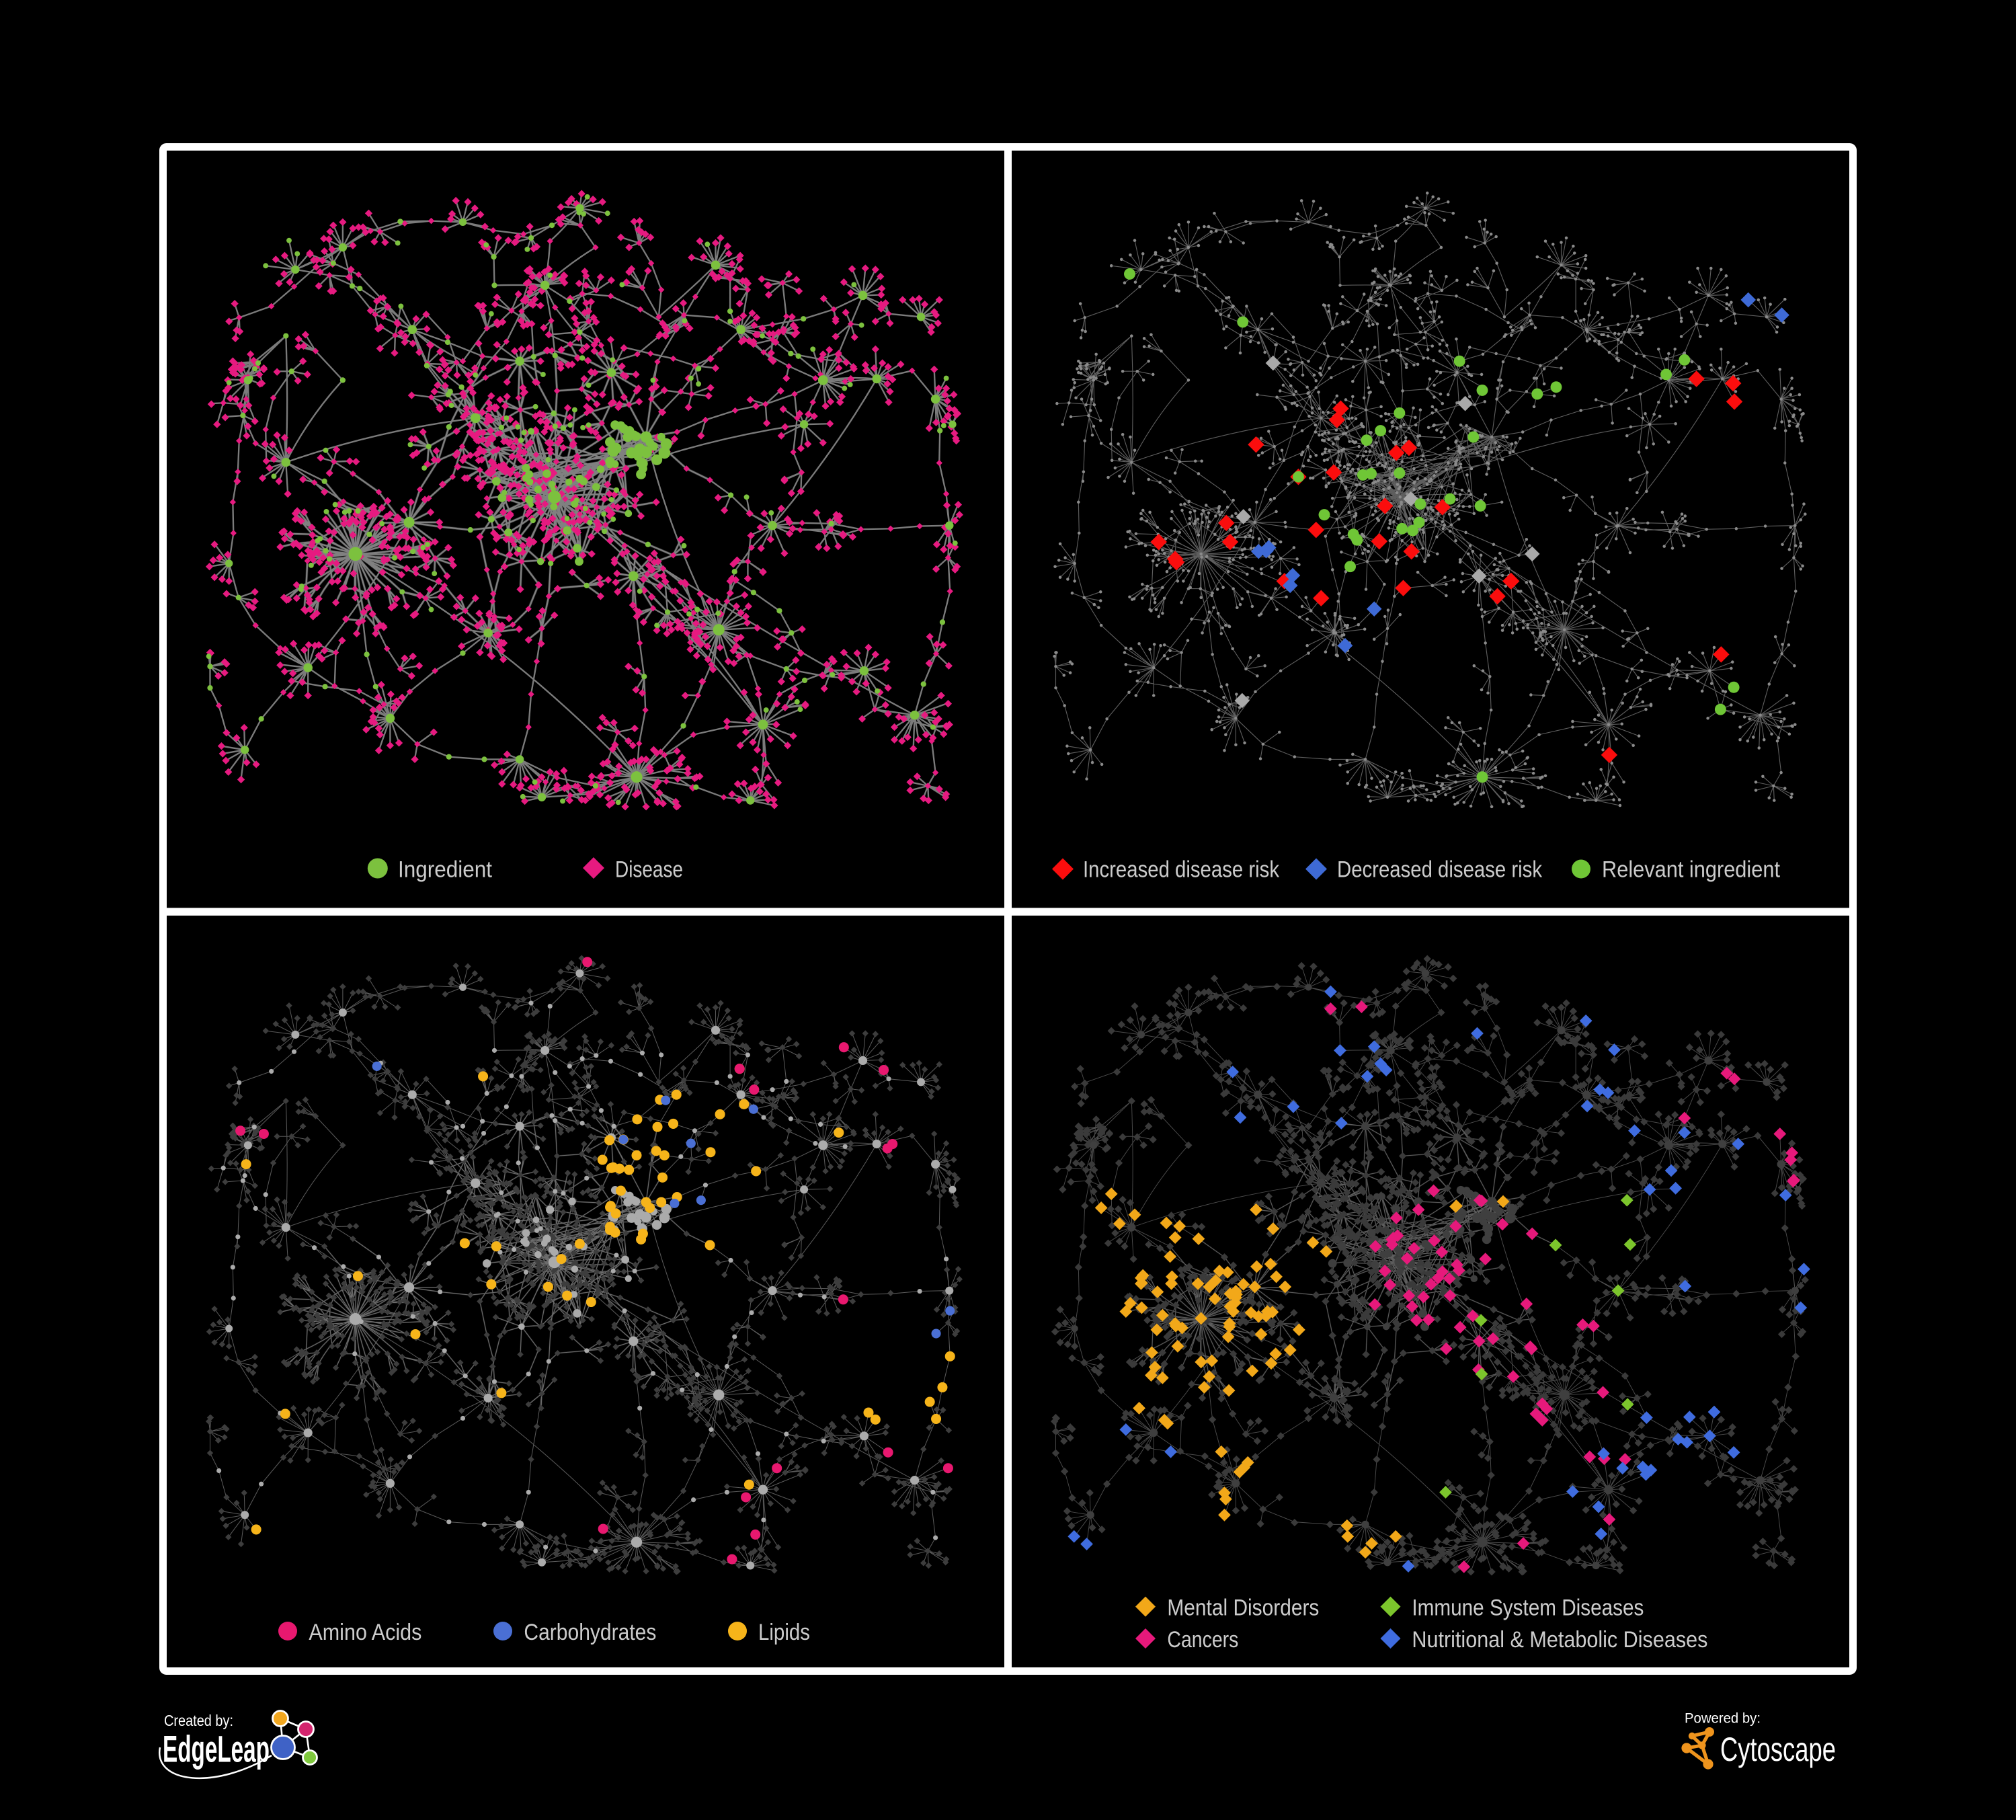 The image size is (2016, 1820). Describe the element at coordinates (1243, 1608) in the screenshot. I see `svg-text: Mental Disorders` at that location.